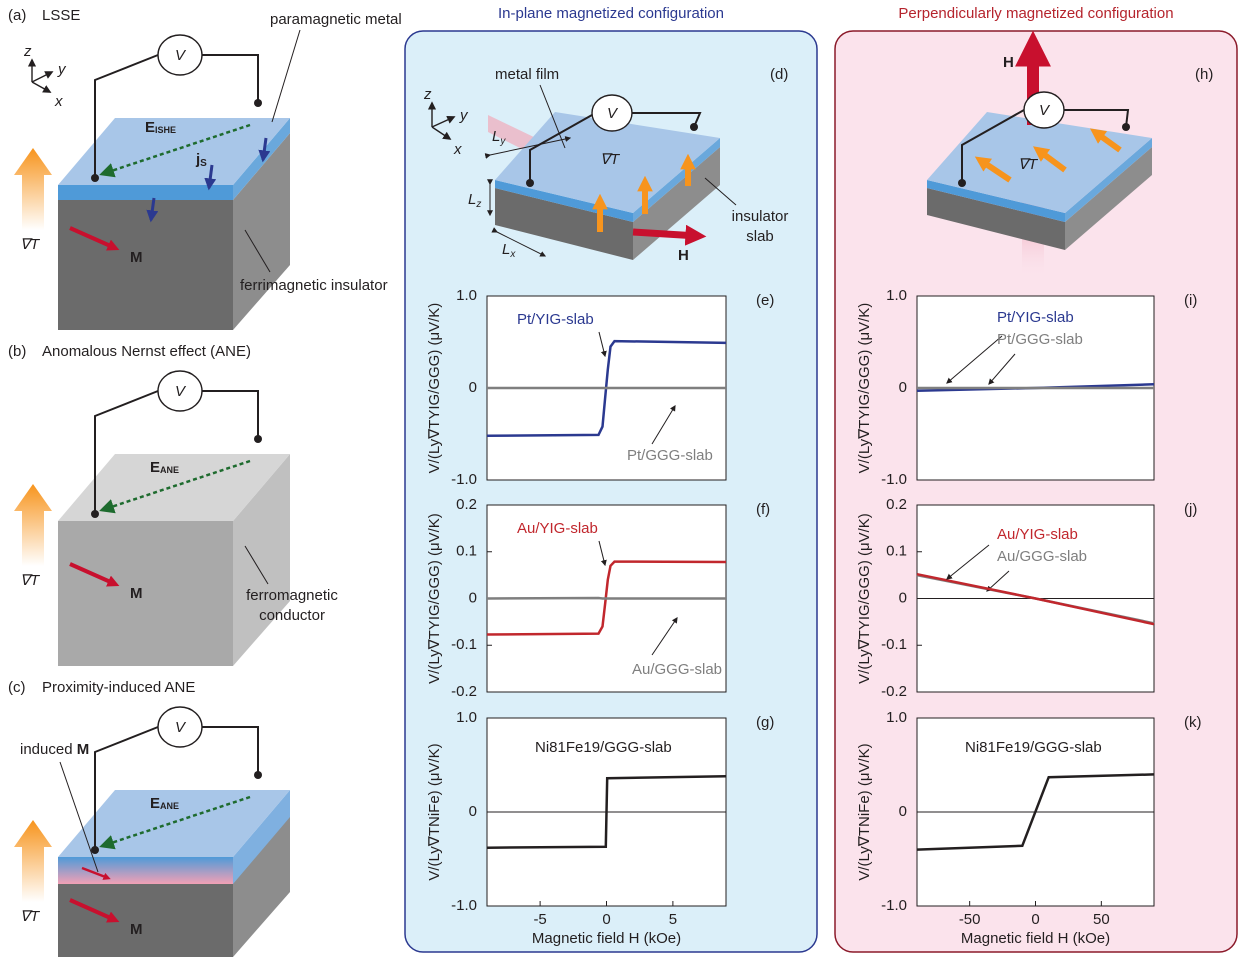  Describe the element at coordinates (611, 13) in the screenshot. I see `column-title: In-plane magnetized configuration` at that location.